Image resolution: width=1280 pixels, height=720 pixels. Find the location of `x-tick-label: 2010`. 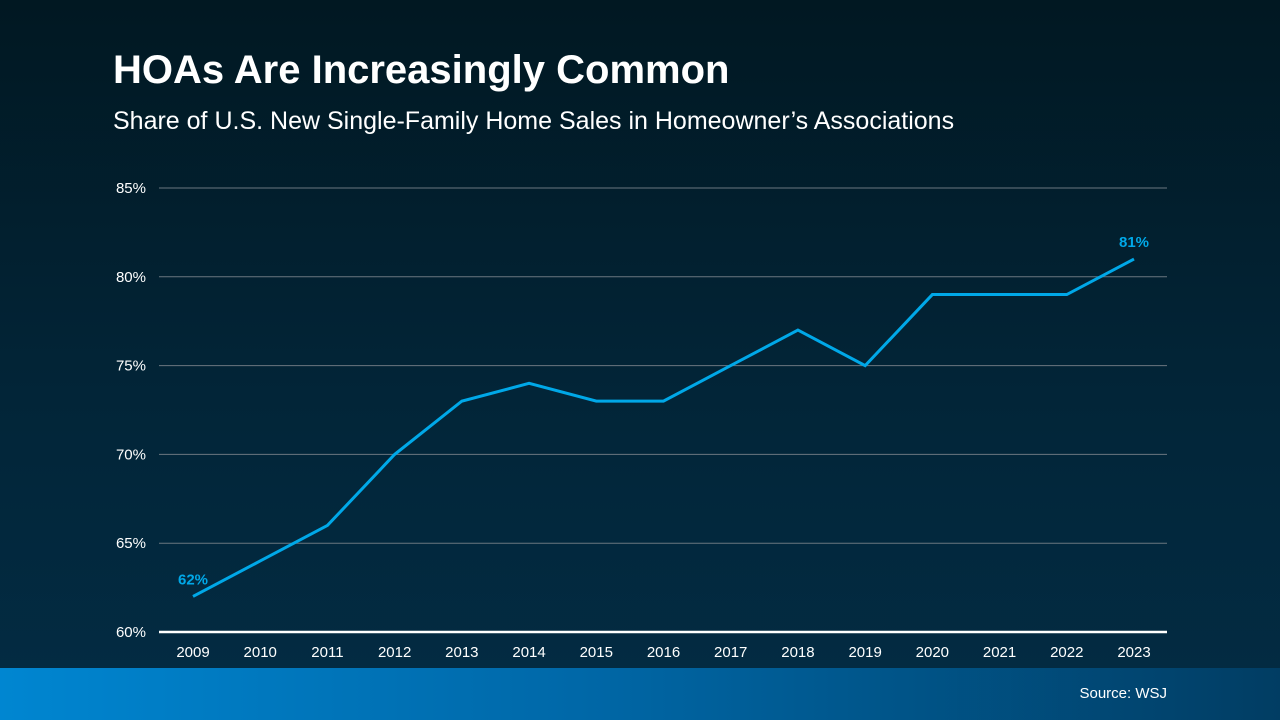

x-tick-label: 2010 is located at coordinates (260, 652).